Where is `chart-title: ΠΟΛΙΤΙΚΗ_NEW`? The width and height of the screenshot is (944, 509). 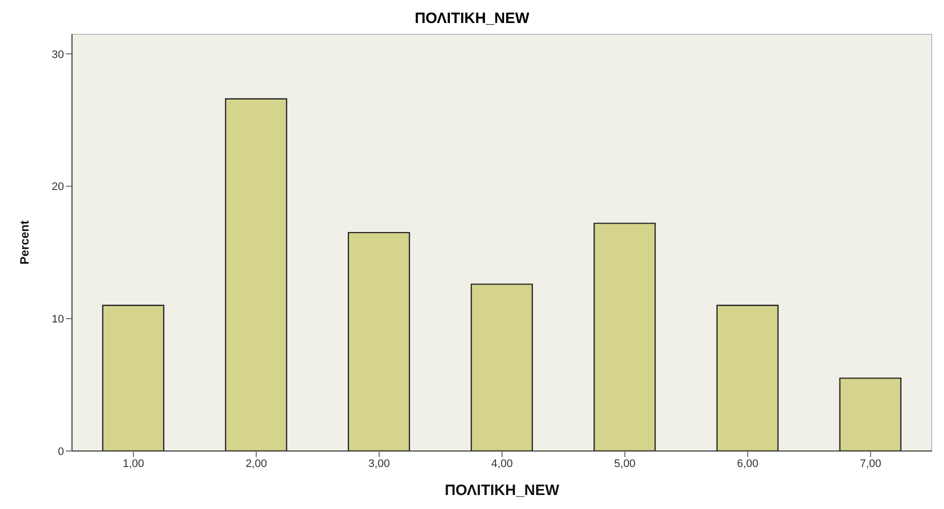
chart-title: ΠΟΛΙΤΙΚΗ_NEW is located at coordinates (472, 19).